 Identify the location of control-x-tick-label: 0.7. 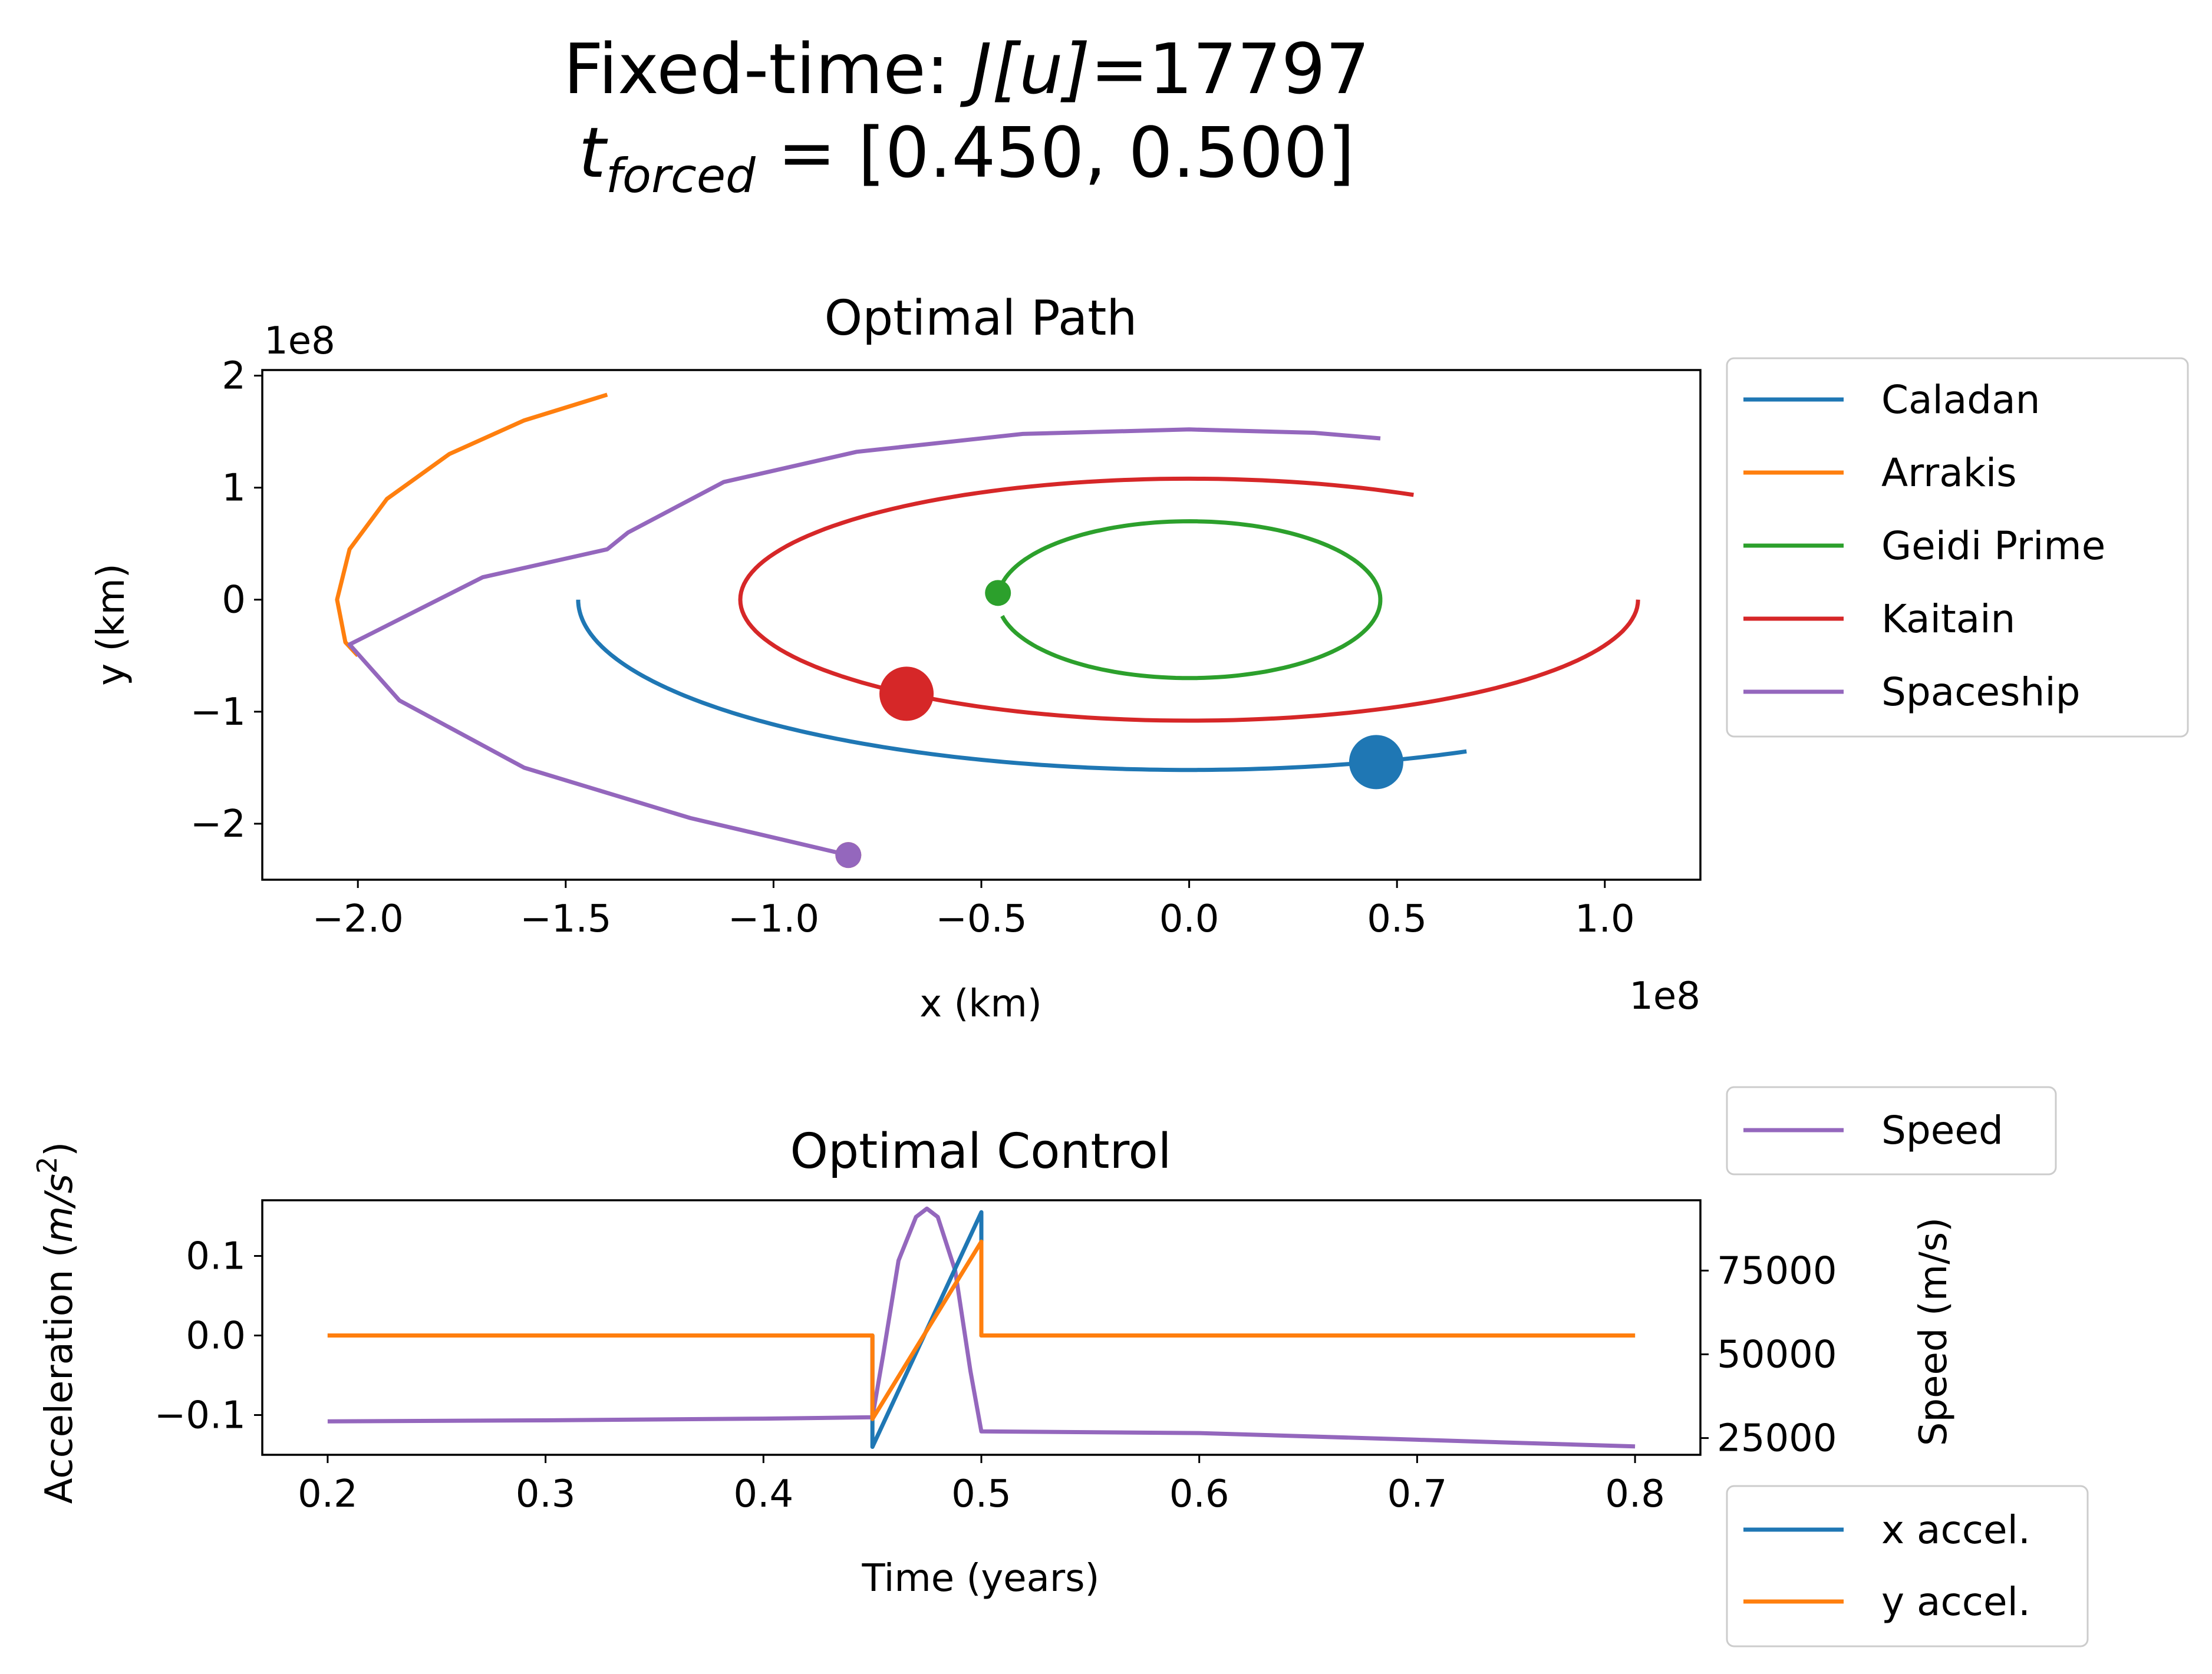
(1418, 1494).